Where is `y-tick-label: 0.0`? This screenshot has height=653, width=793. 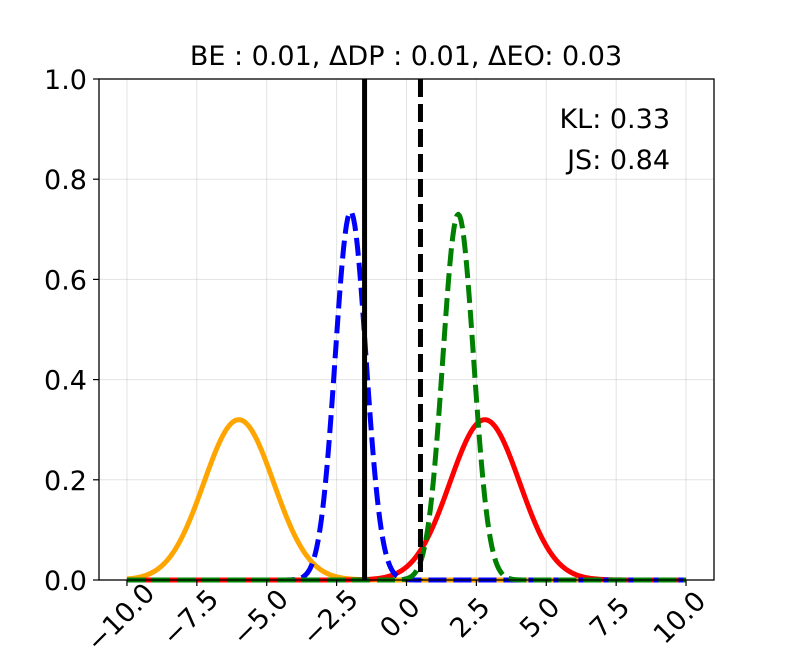
y-tick-label: 0.0 is located at coordinates (65, 581).